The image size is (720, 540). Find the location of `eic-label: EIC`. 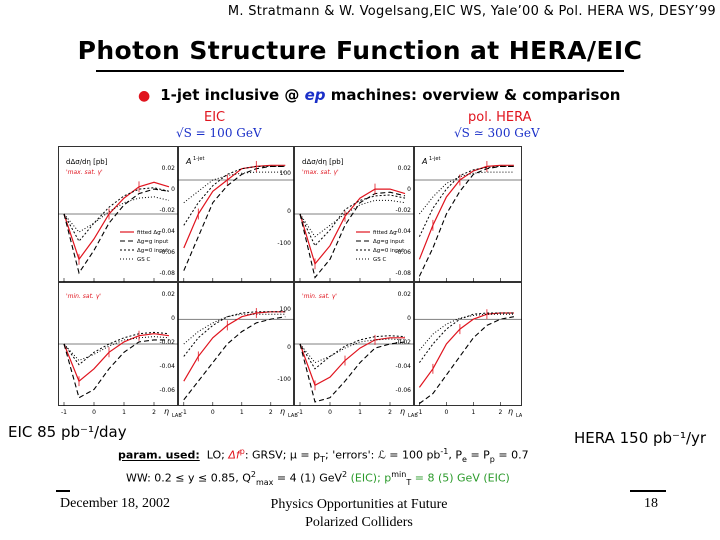

eic-label: EIC is located at coordinates (215, 117).